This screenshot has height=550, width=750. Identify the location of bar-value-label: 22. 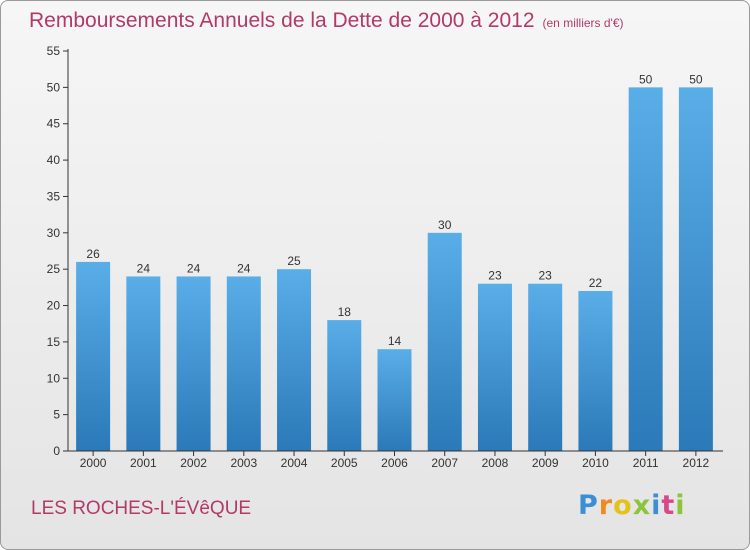
(596, 283).